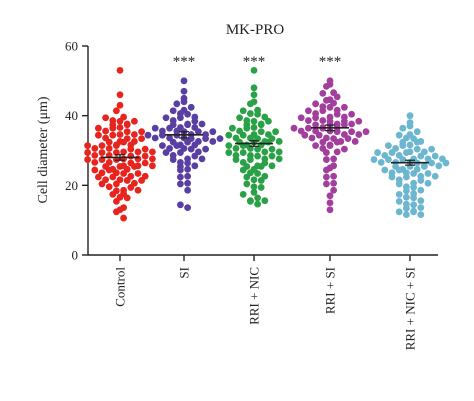 Image resolution: width=474 pixels, height=401 pixels. What do you see at coordinates (71, 185) in the screenshot?
I see `y-tick-label: 20` at bounding box center [71, 185].